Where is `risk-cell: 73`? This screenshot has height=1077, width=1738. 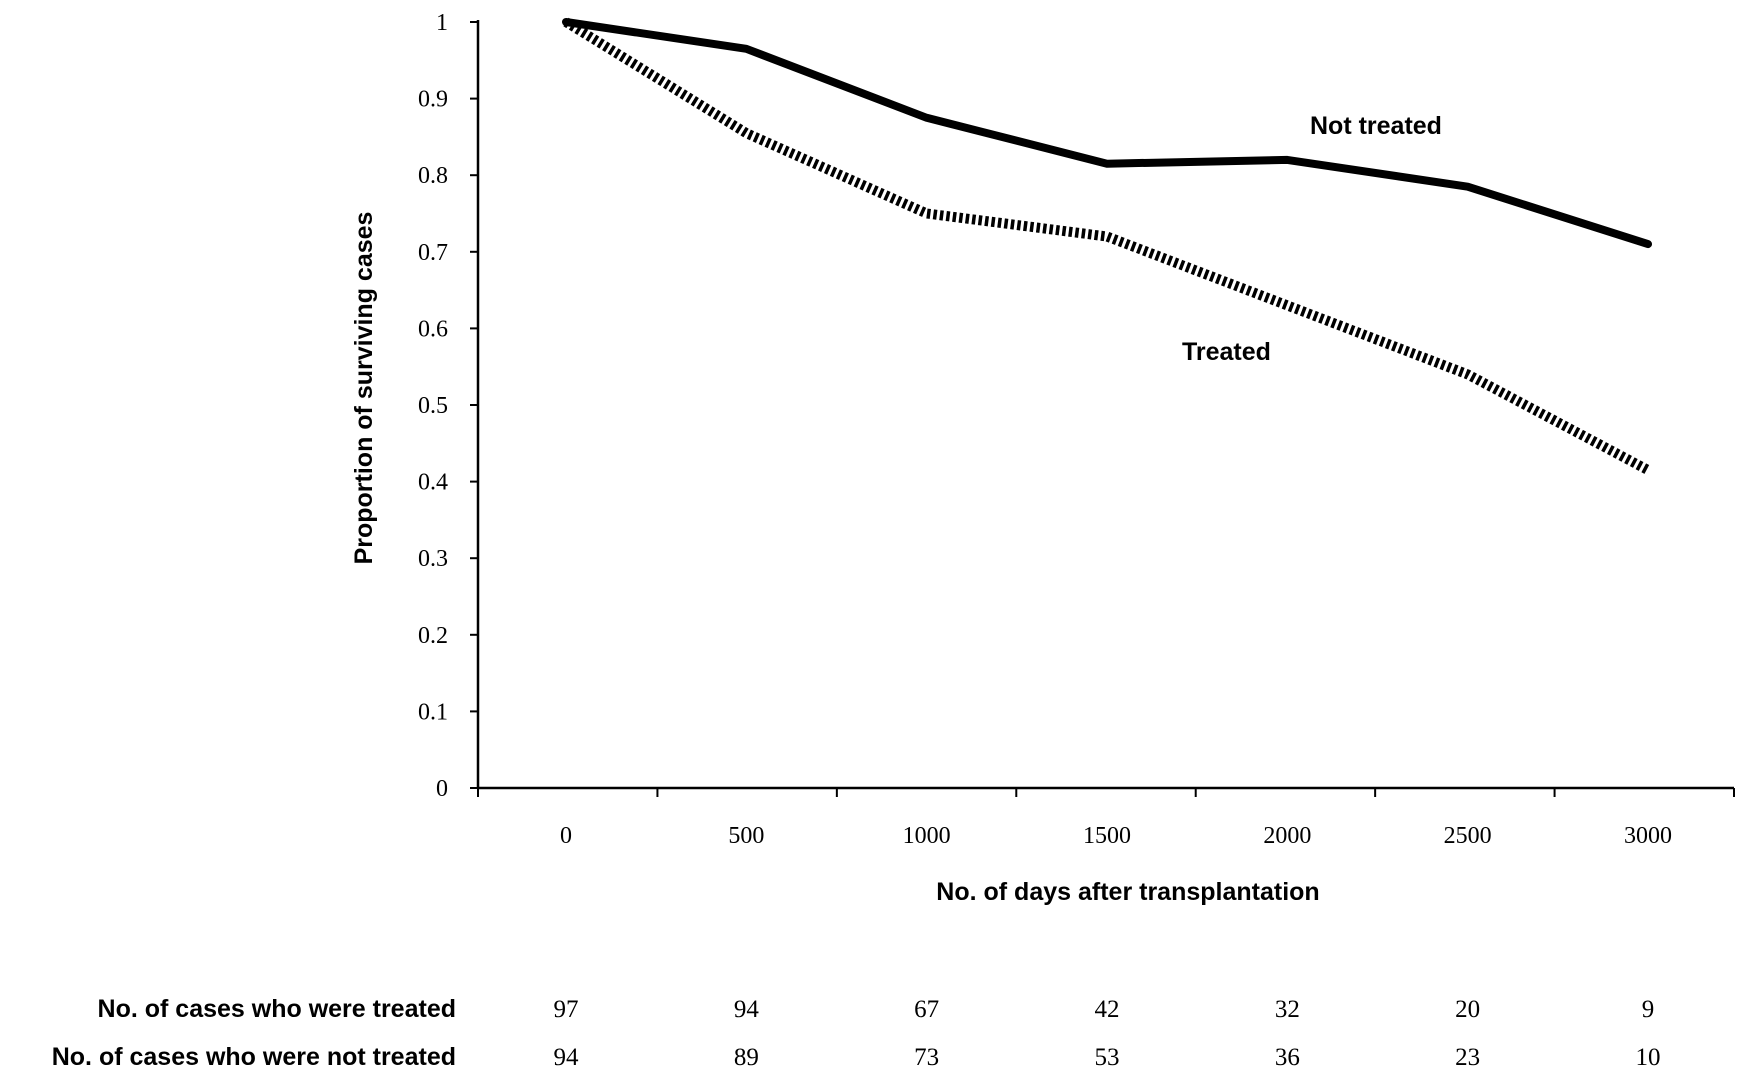 risk-cell: 73 is located at coordinates (926, 1057).